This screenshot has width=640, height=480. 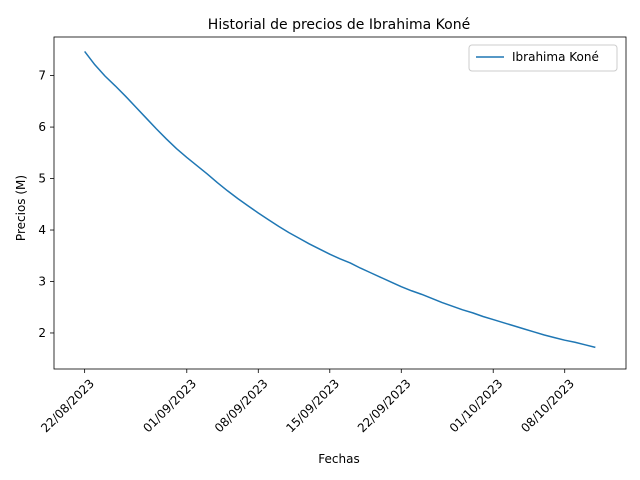 I want to click on x-axis-label: Fechas, so click(x=338, y=459).